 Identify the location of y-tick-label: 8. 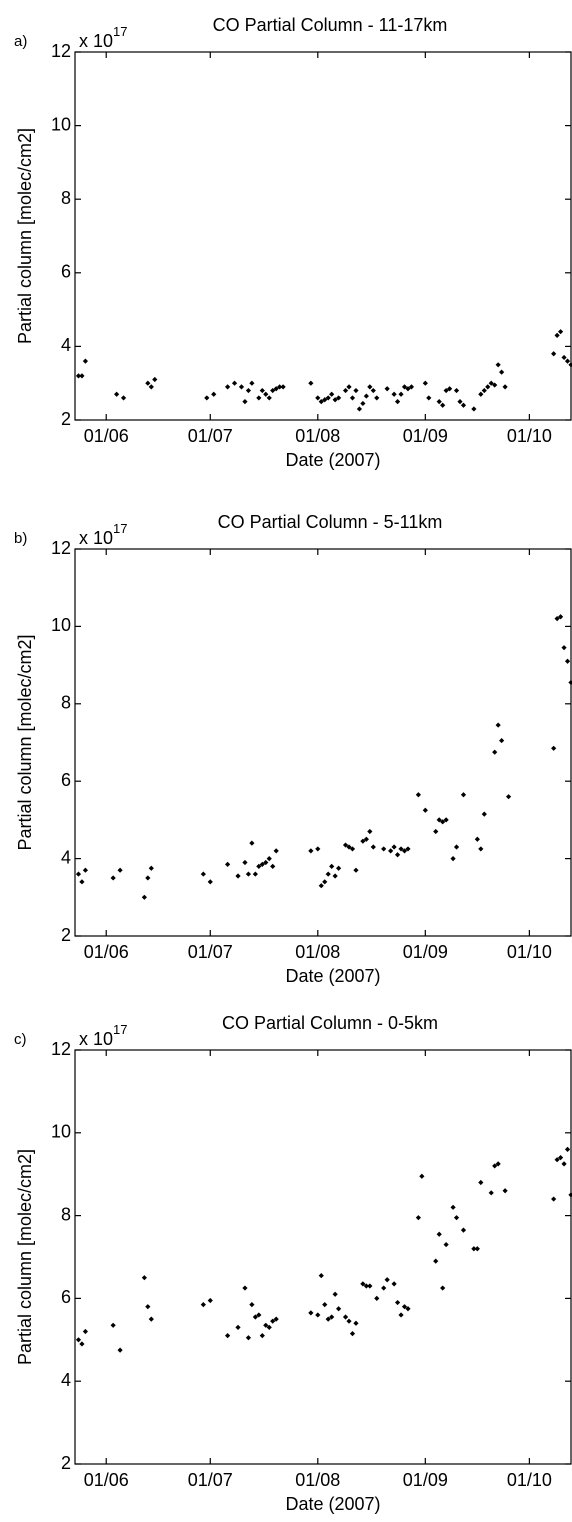
(66, 703).